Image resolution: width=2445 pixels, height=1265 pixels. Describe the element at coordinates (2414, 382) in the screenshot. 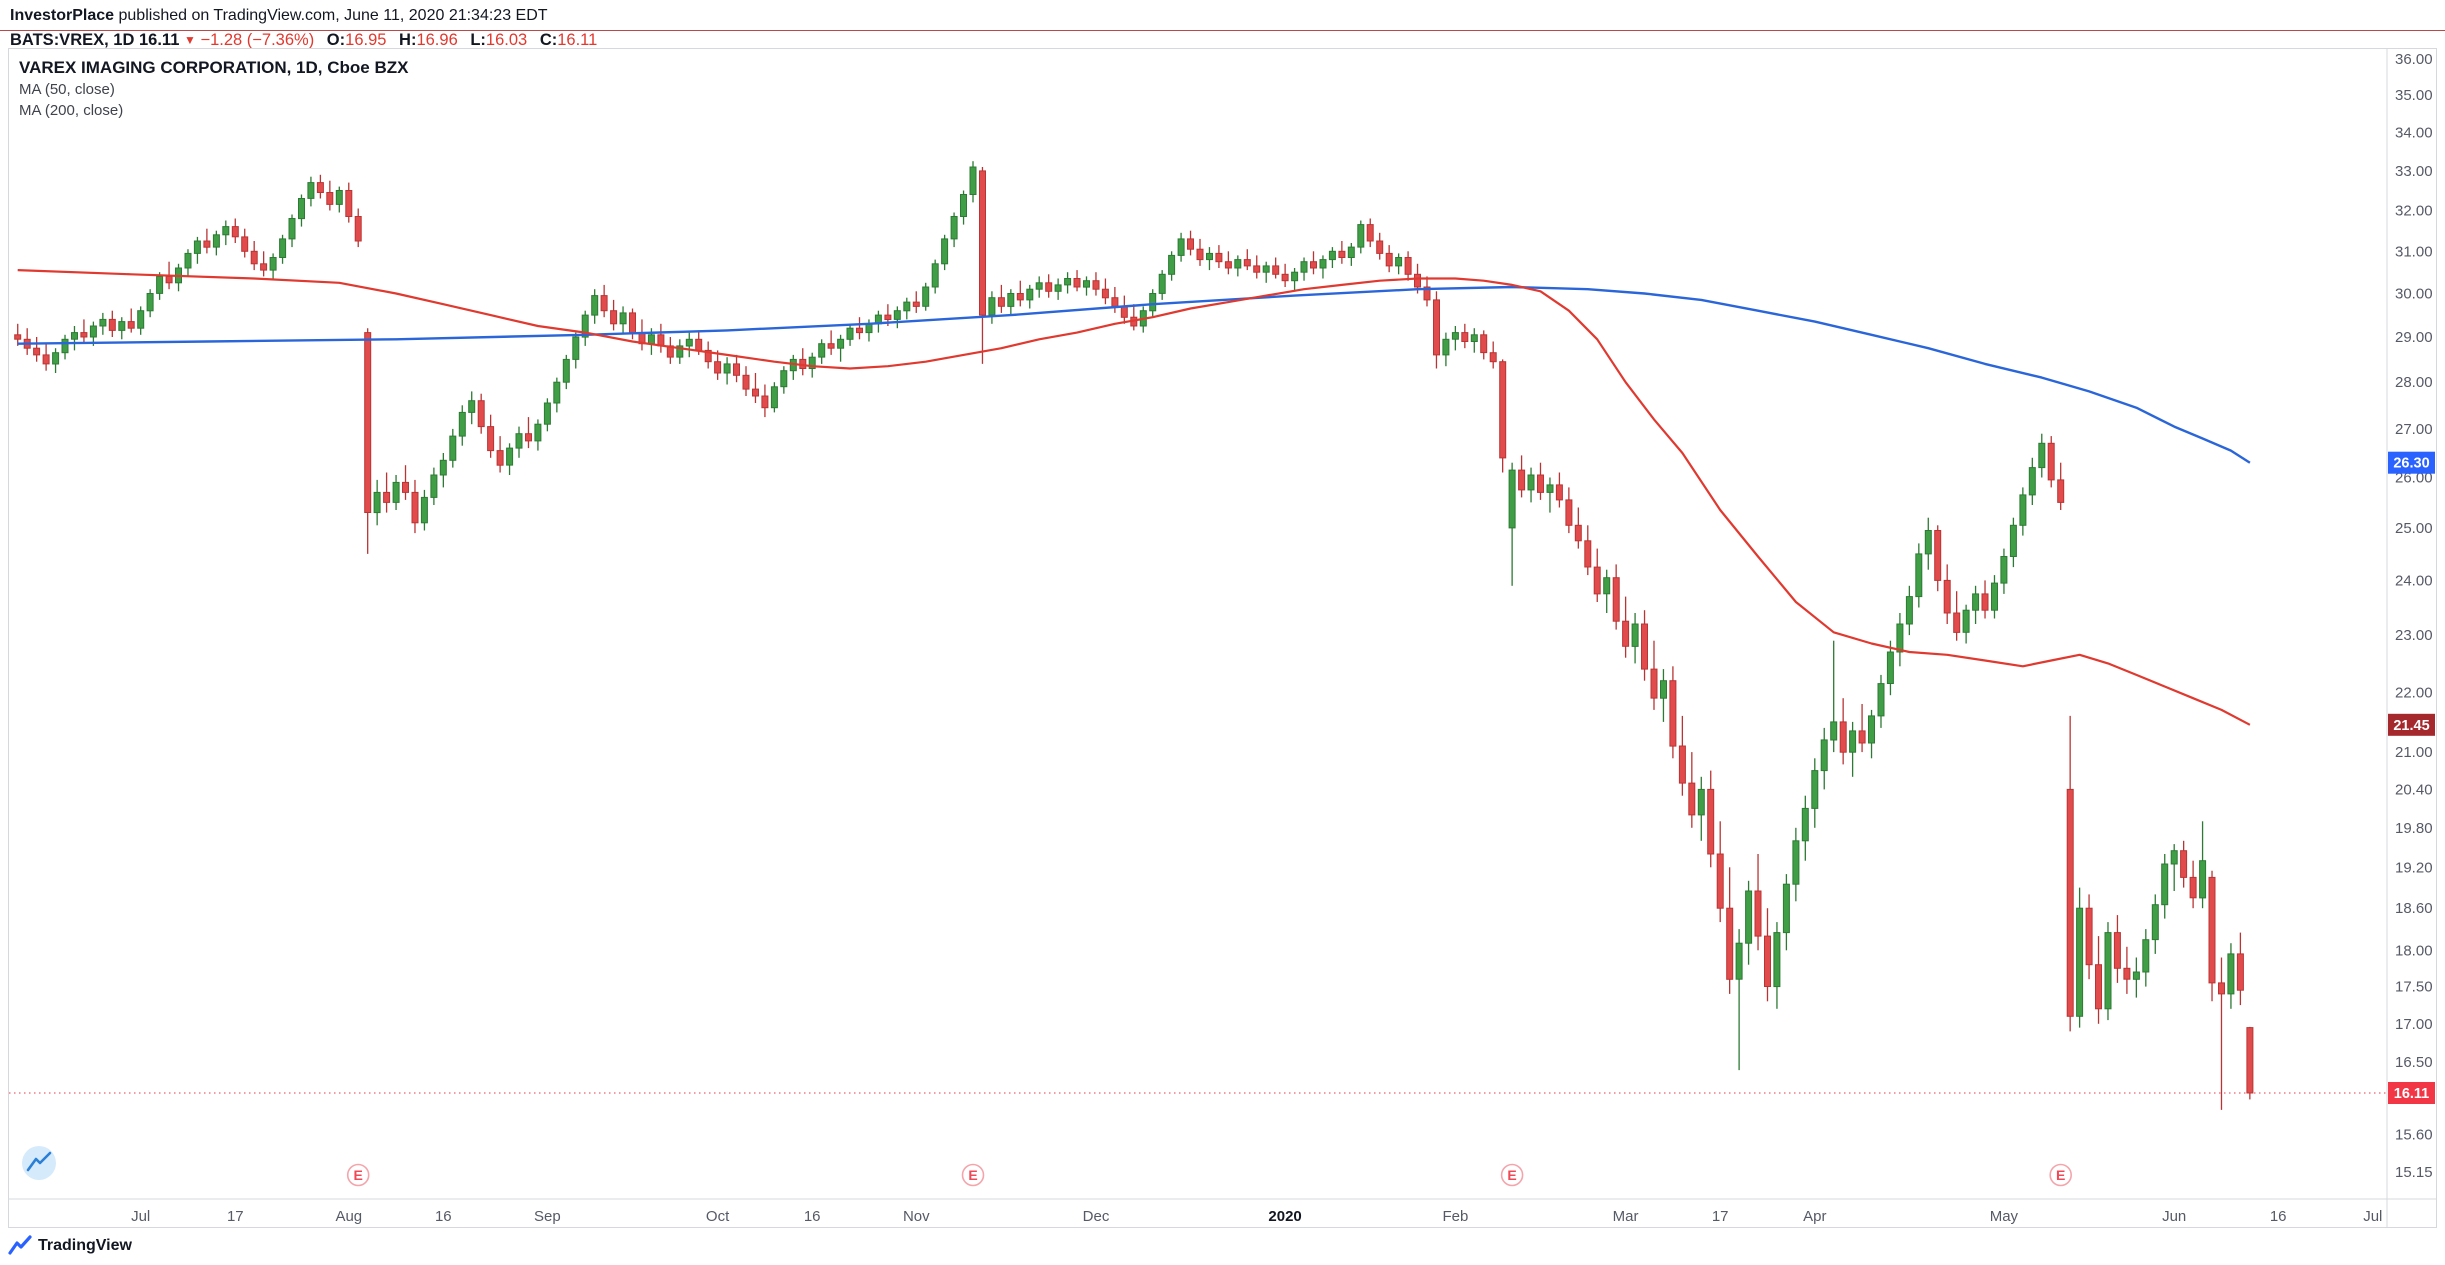

I see `svg-text: 28.00` at that location.